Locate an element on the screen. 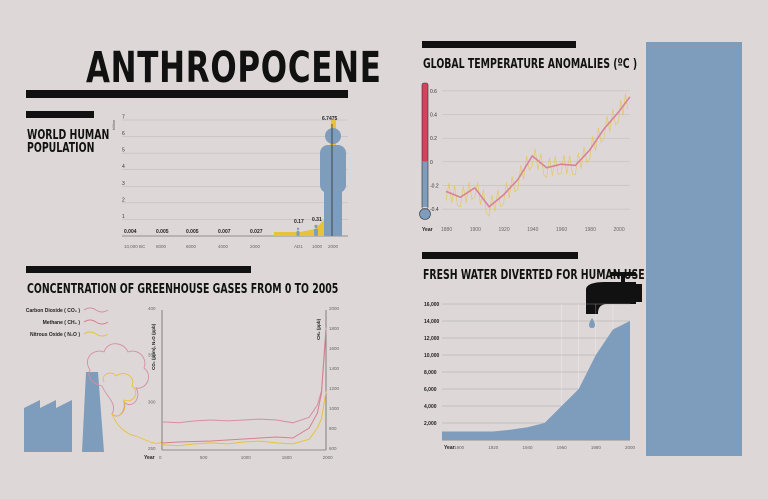 The width and height of the screenshot is (768, 499). population-value-label: 0.17 is located at coordinates (299, 222).